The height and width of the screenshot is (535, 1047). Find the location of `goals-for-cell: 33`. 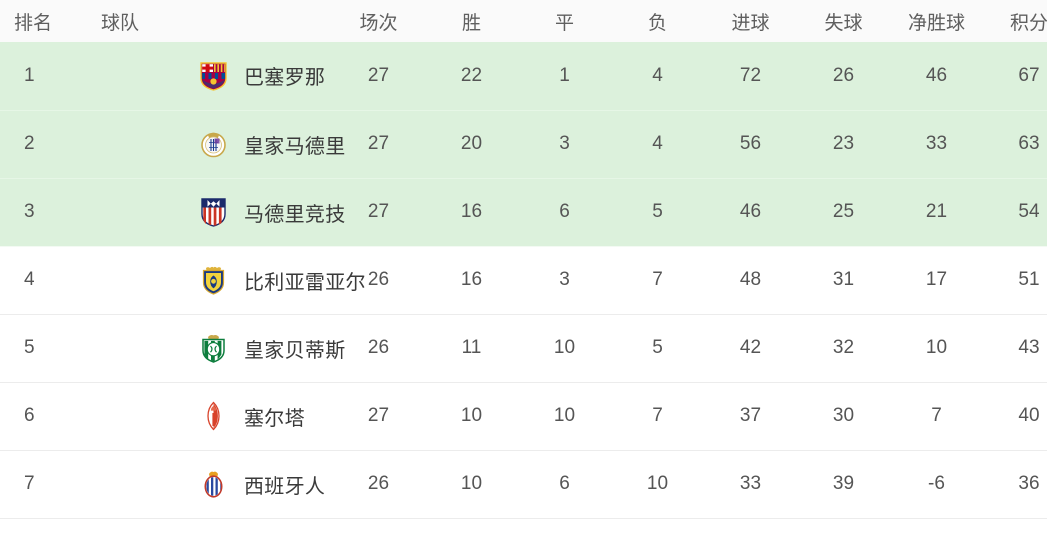

goals-for-cell: 33 is located at coordinates (750, 483).